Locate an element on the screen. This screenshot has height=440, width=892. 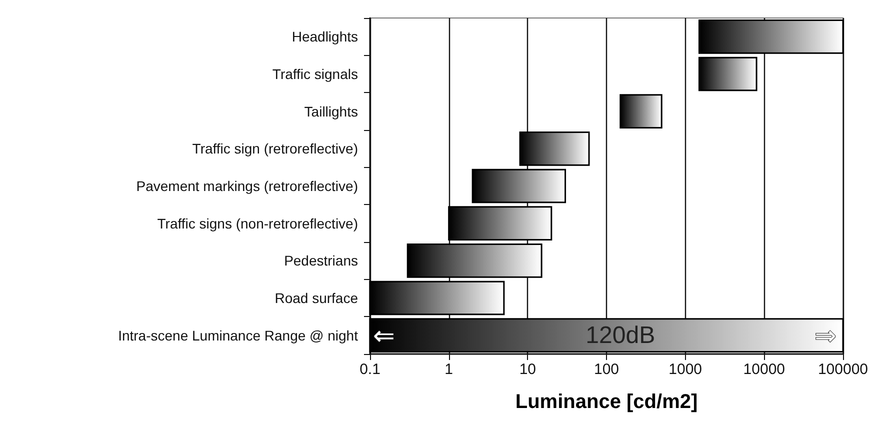
y-tick-label: Headlights is located at coordinates (325, 36).